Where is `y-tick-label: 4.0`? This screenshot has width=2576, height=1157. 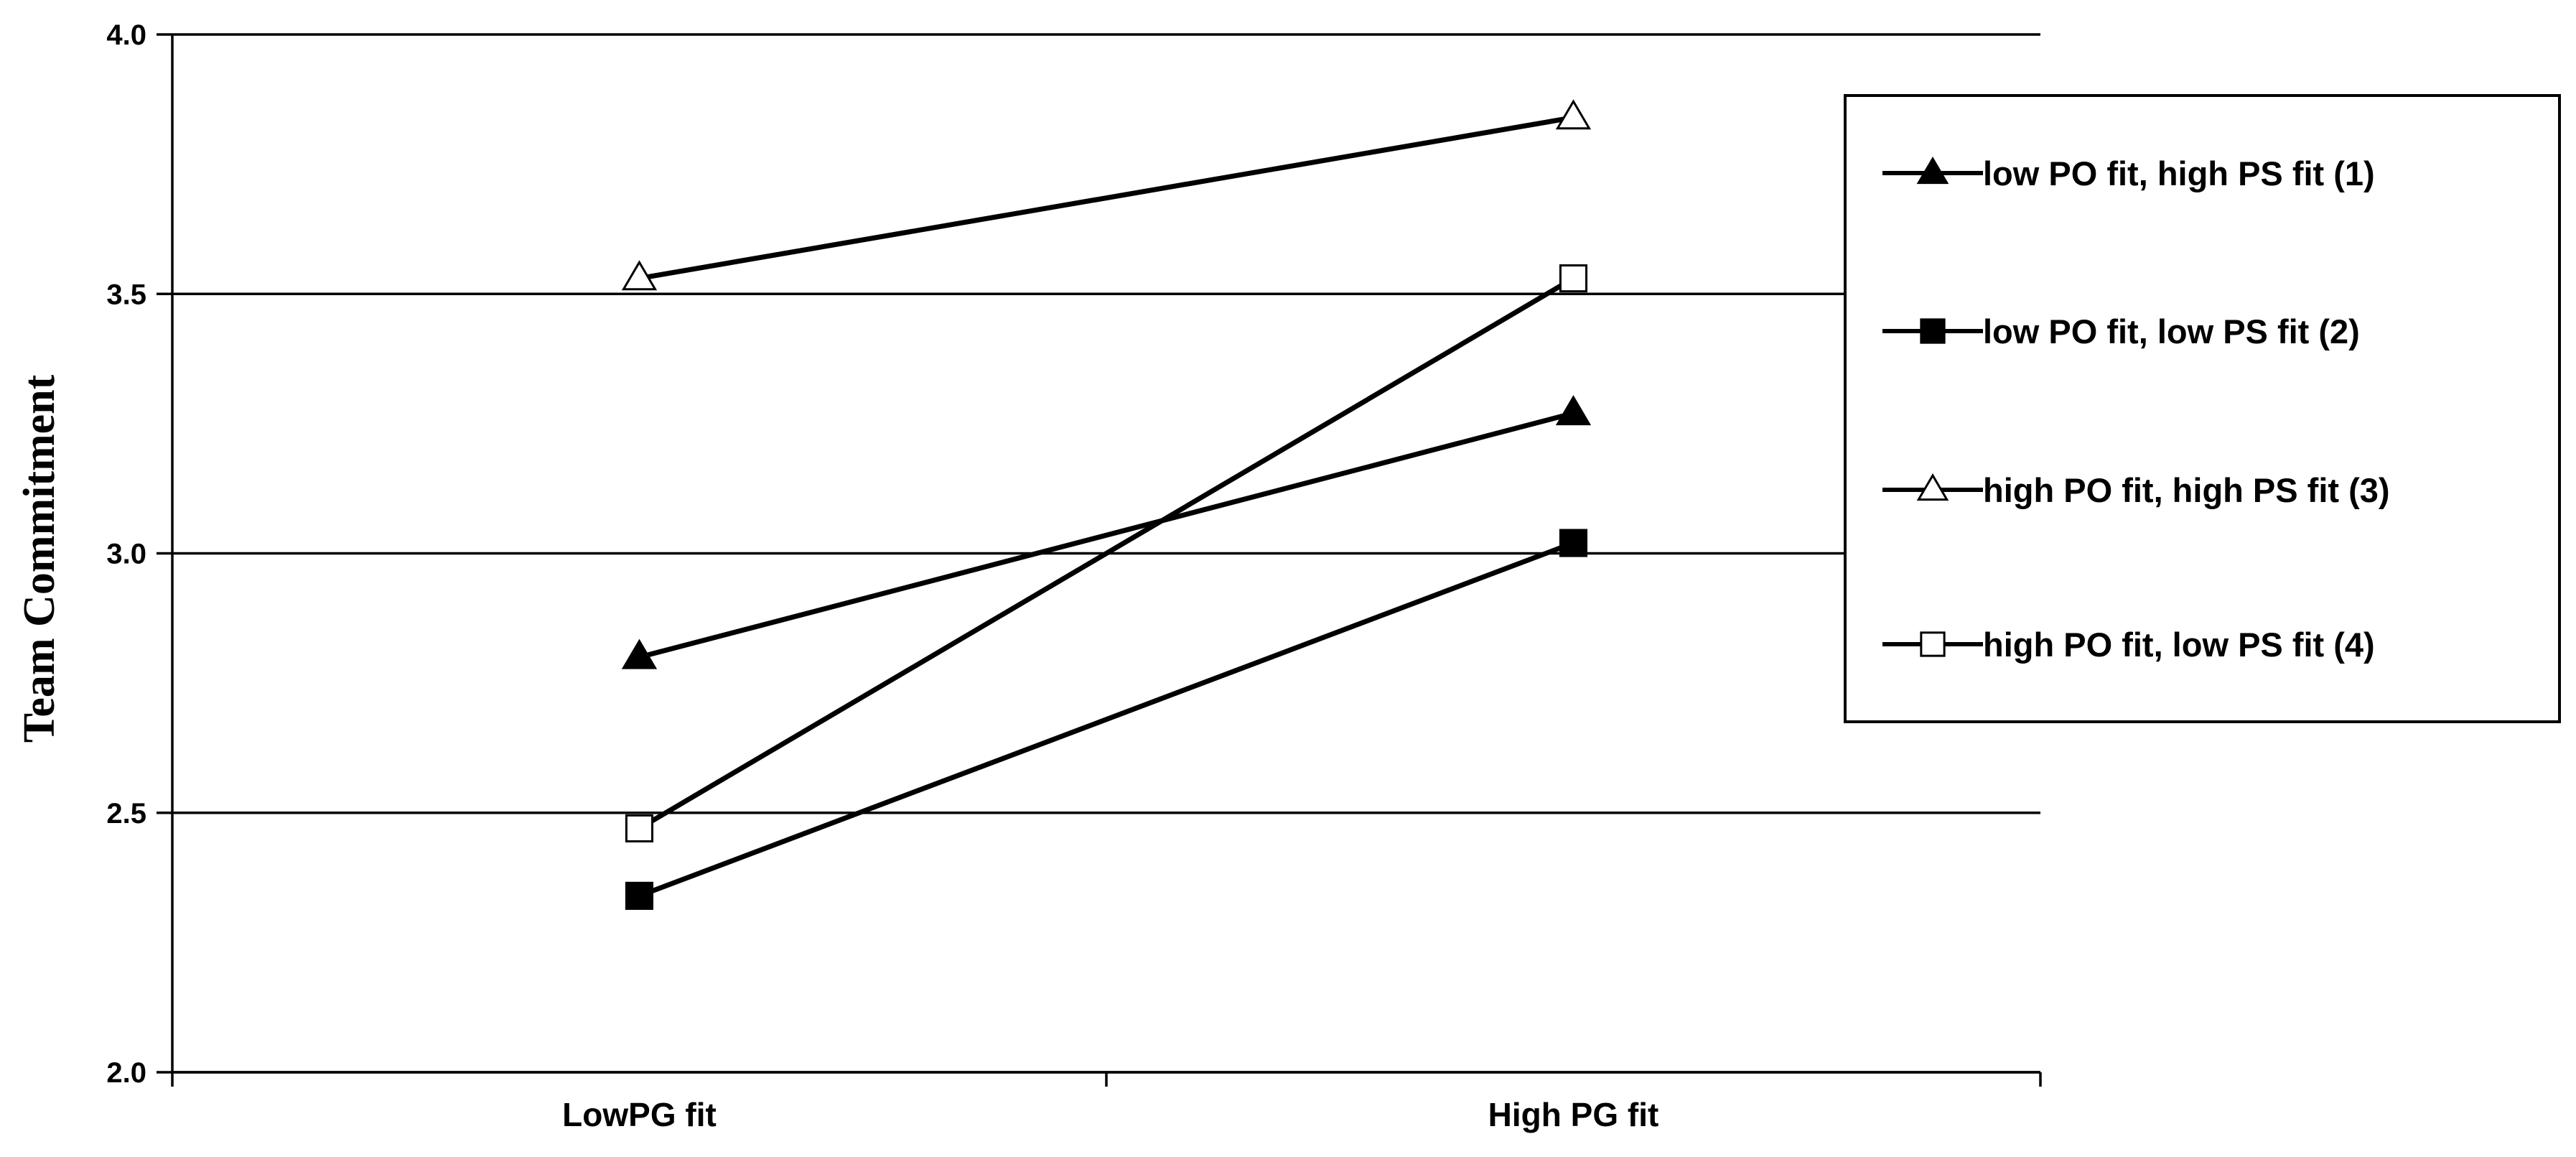
y-tick-label: 4.0 is located at coordinates (126, 35).